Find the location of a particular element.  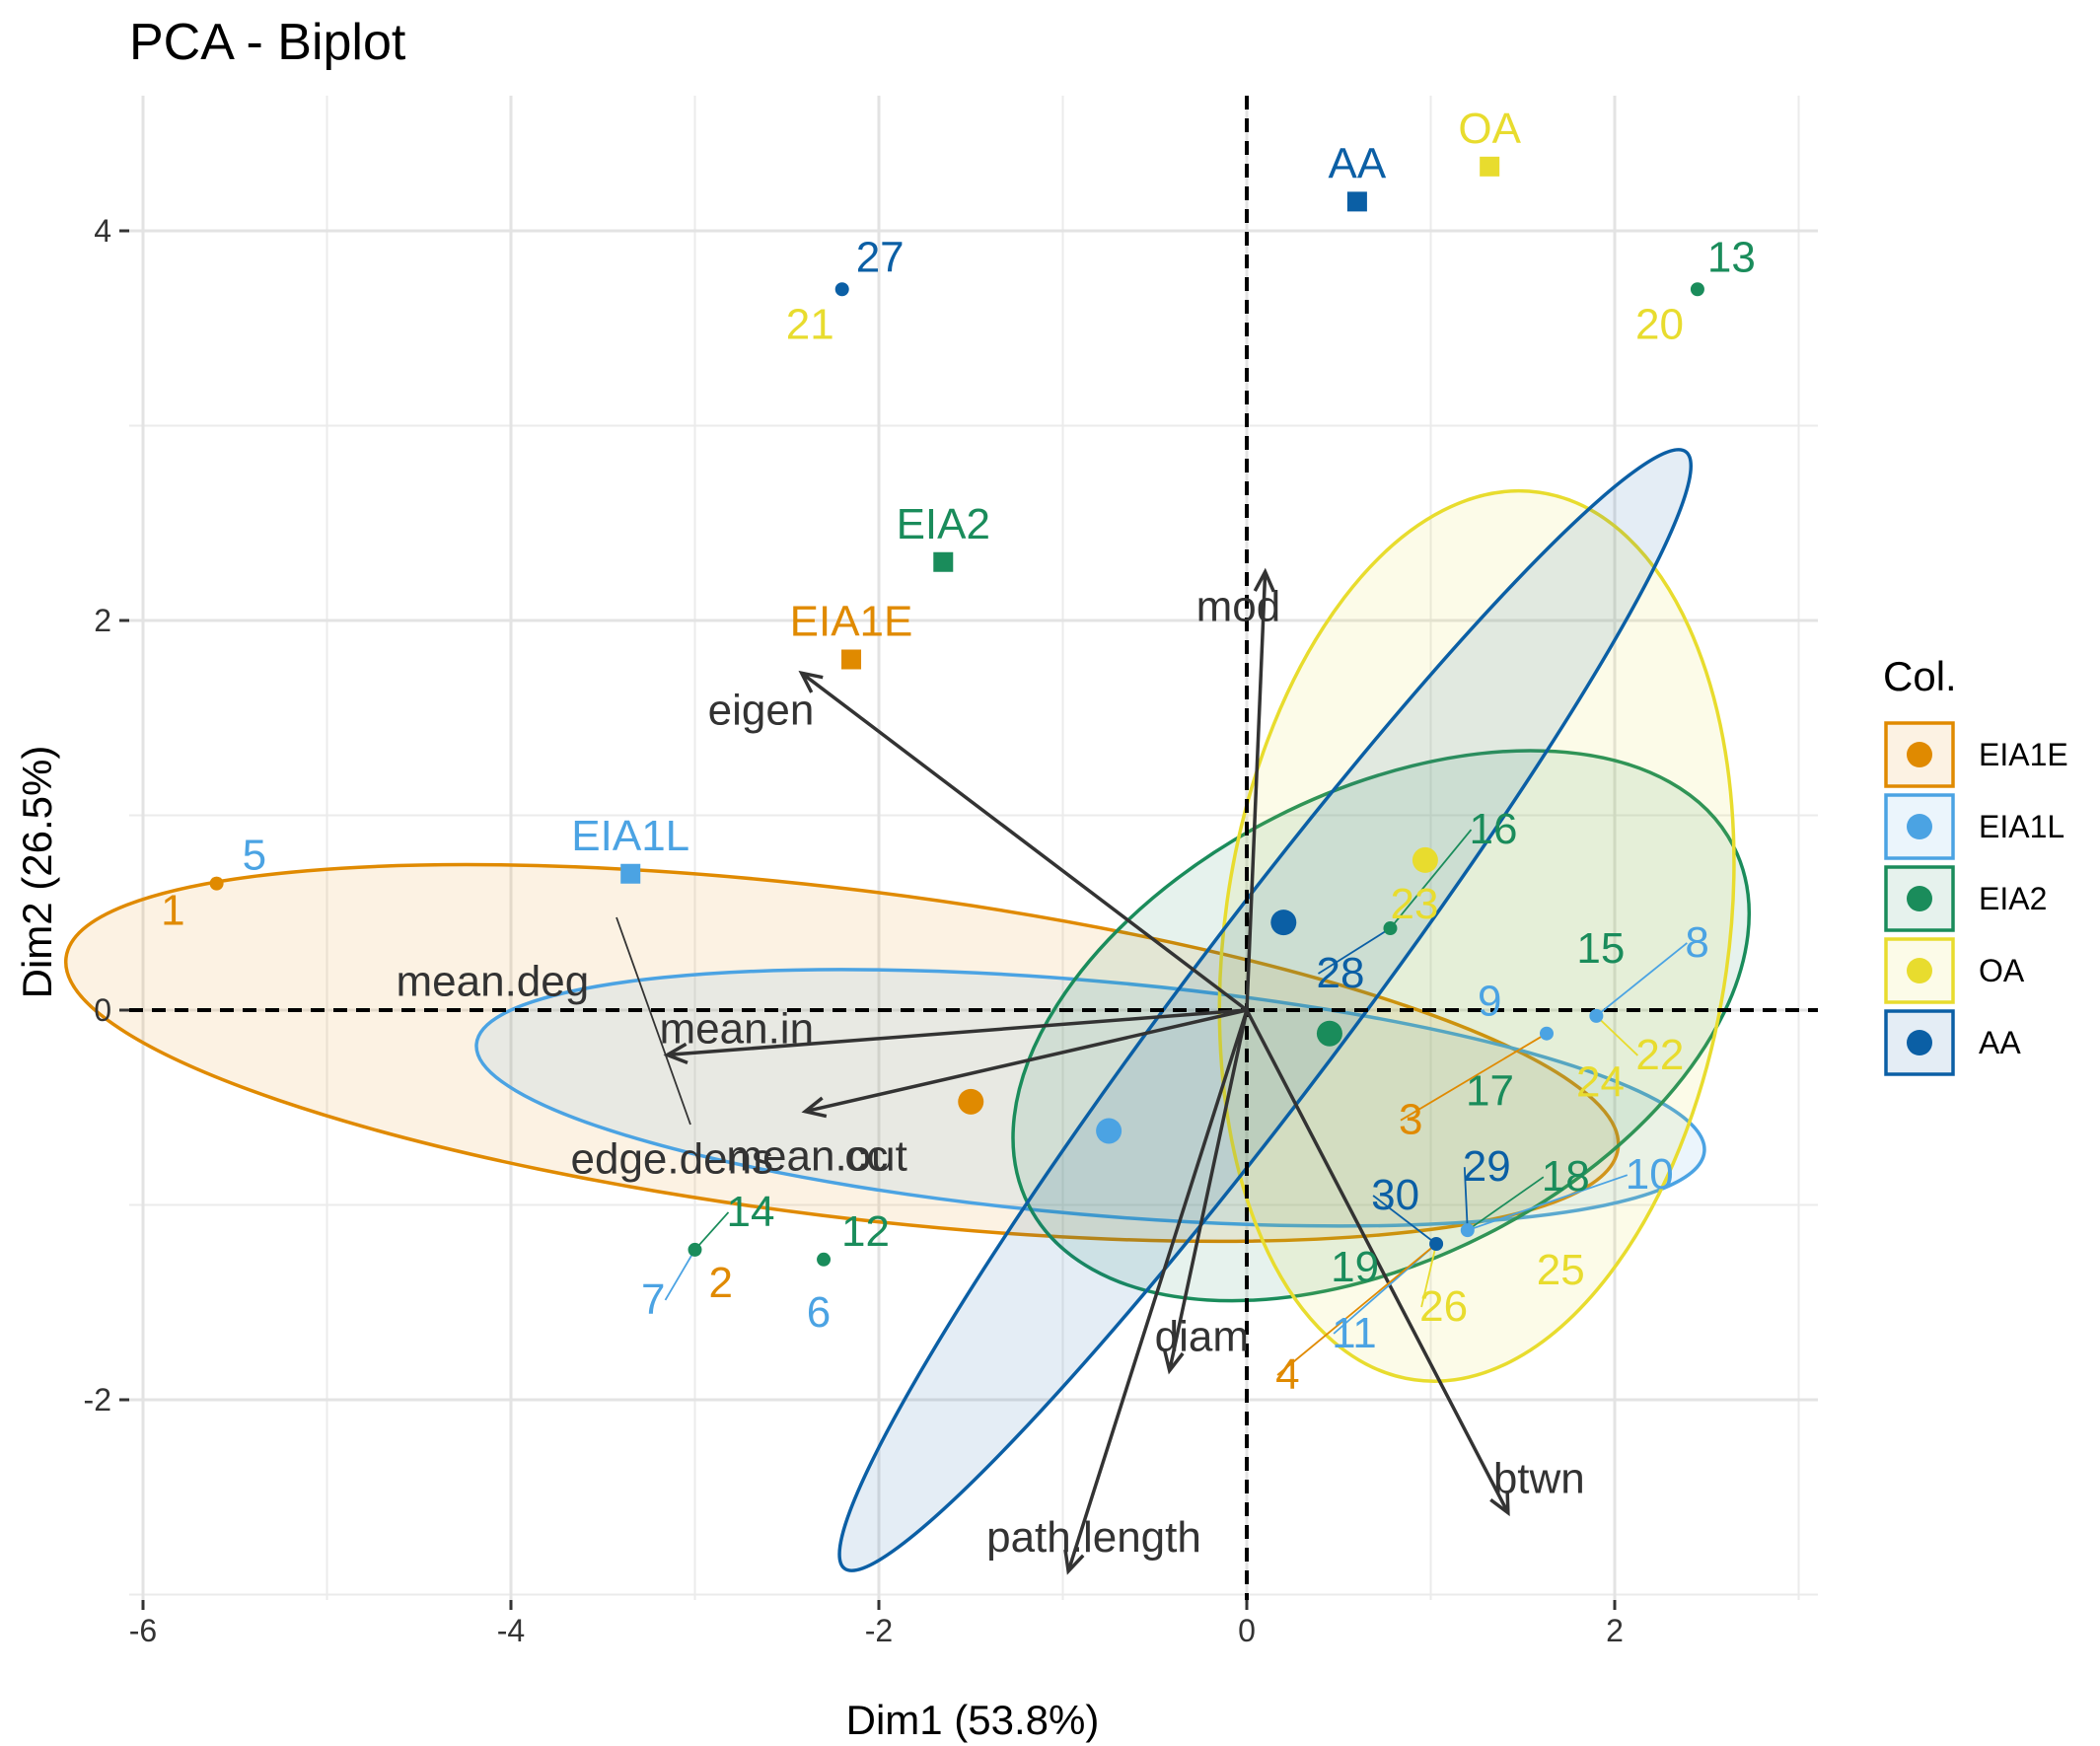

point-label-21: 21 is located at coordinates (810, 324).